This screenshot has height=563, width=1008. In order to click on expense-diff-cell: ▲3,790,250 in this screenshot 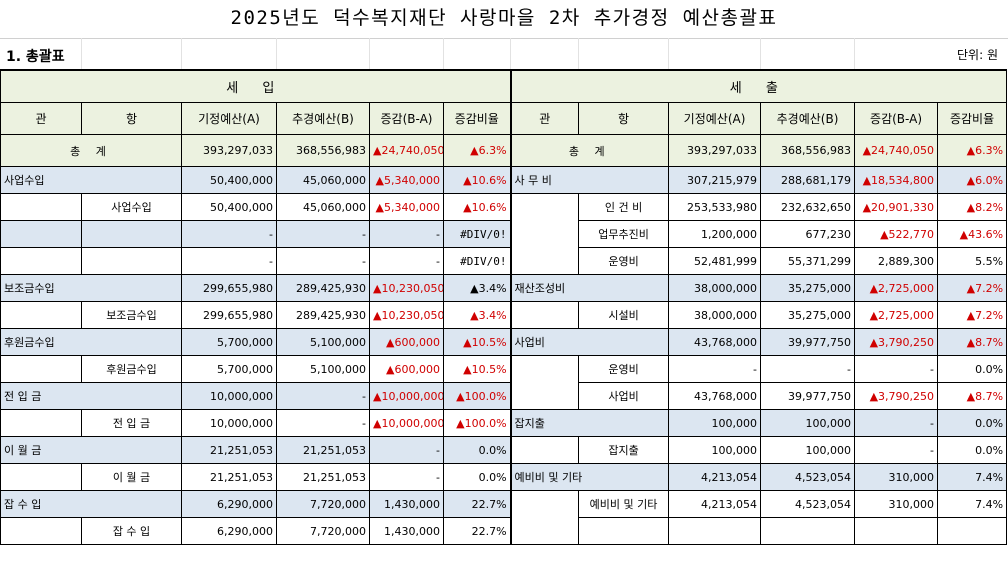, I will do `click(896, 396)`.